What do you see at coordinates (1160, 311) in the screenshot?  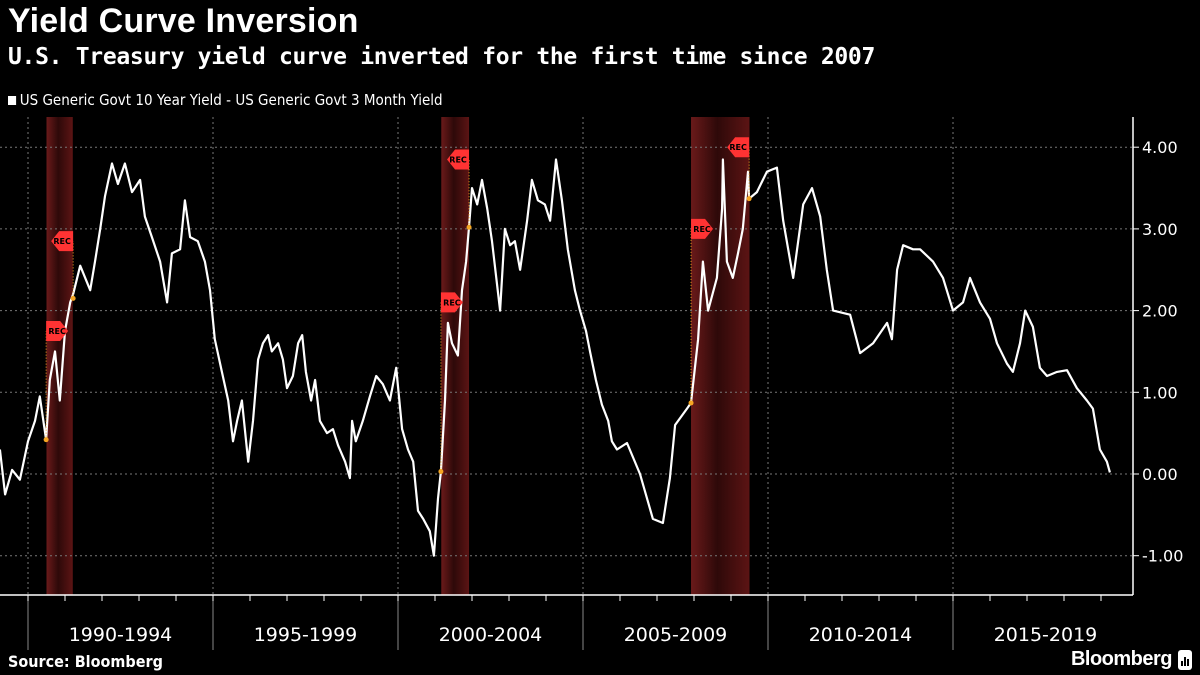 I see `y-tick-label: 2.00` at bounding box center [1160, 311].